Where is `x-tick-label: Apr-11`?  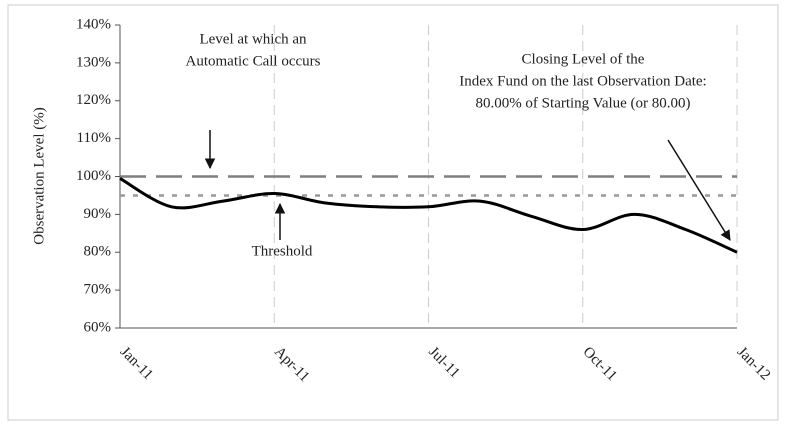 x-tick-label: Apr-11 is located at coordinates (291, 364).